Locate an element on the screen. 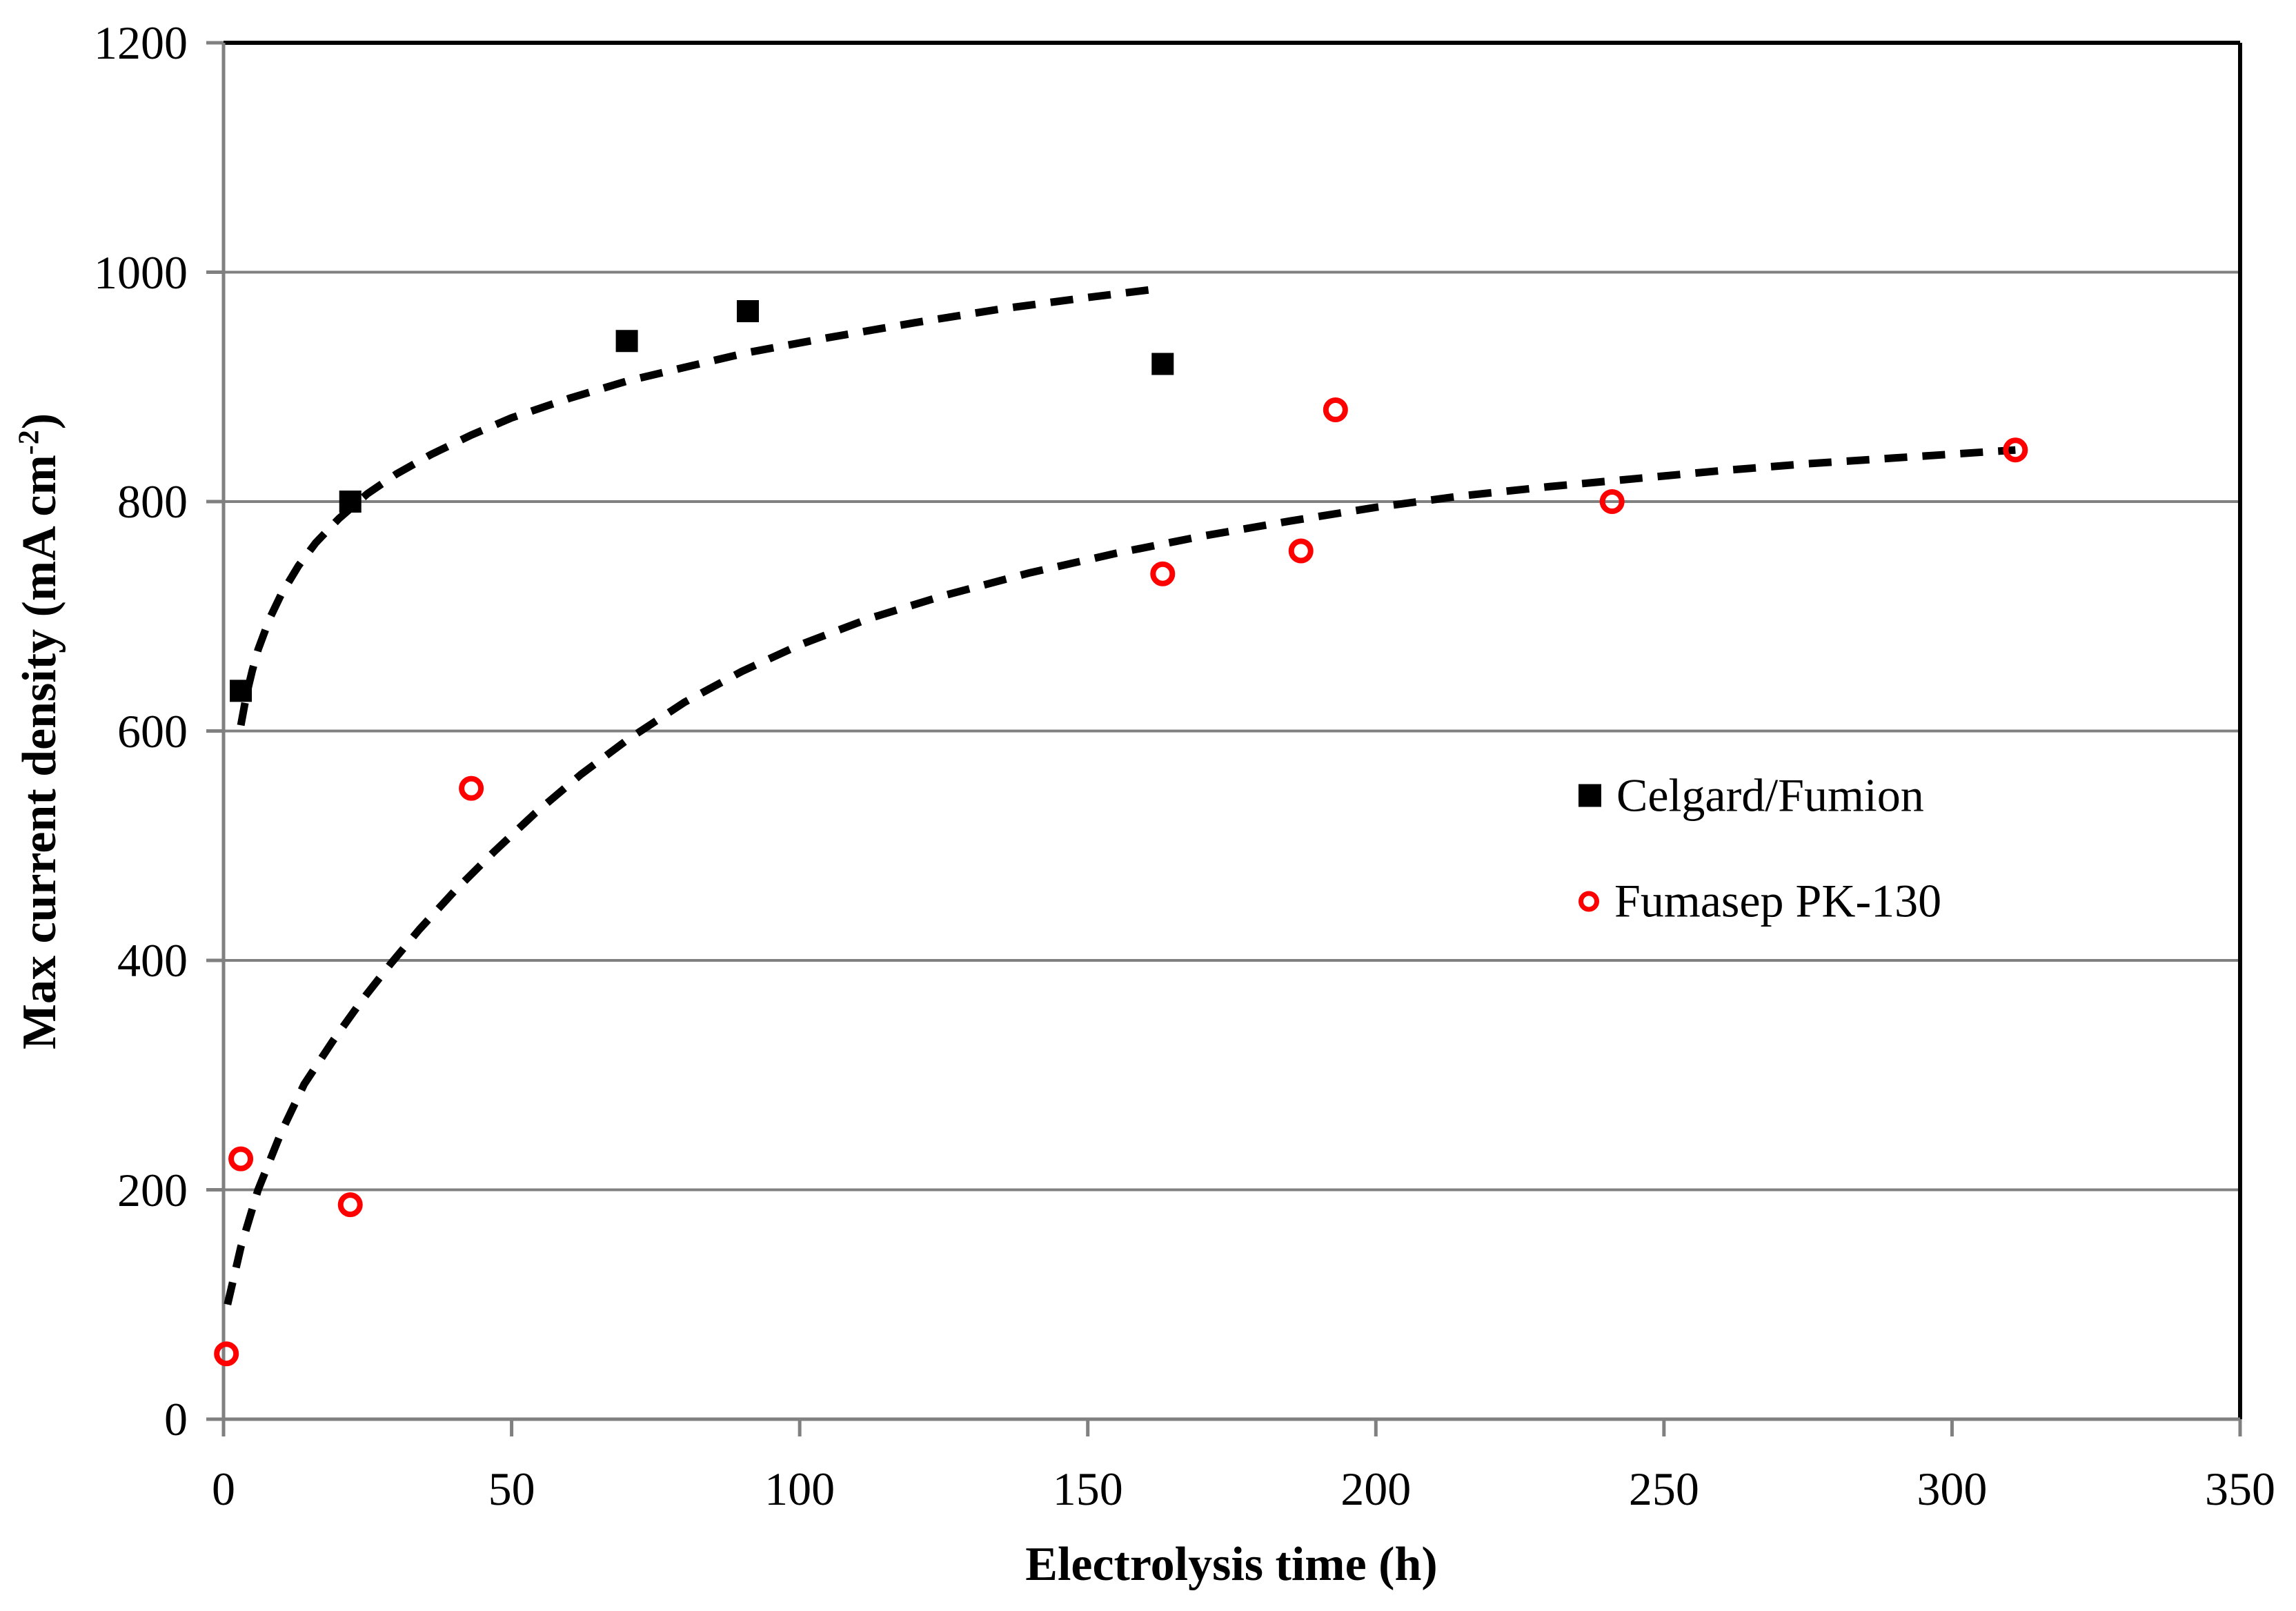  x-tick-label-250: 250 is located at coordinates (1664, 1489).